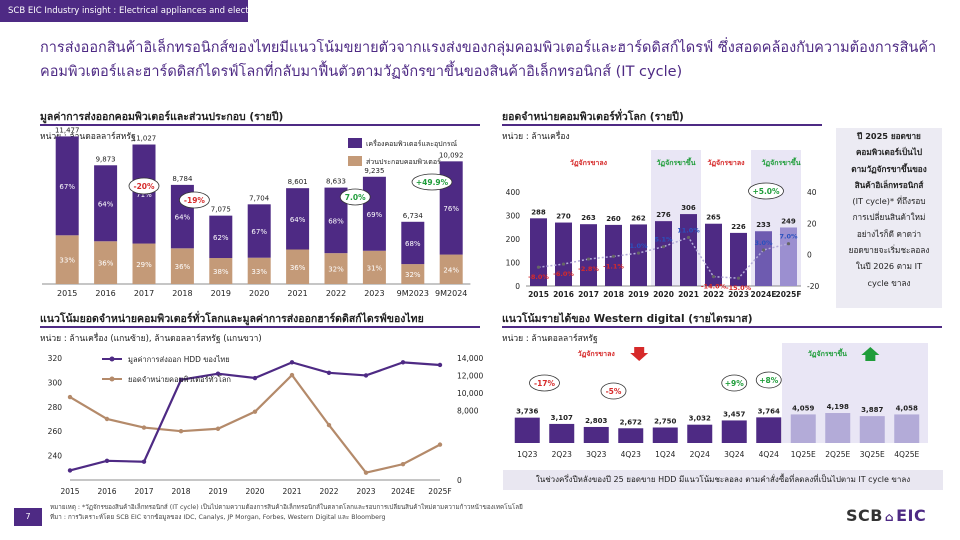  What do you see at coordinates (195, 200) in the screenshot?
I see `growth-annotation: -19%` at bounding box center [195, 200].